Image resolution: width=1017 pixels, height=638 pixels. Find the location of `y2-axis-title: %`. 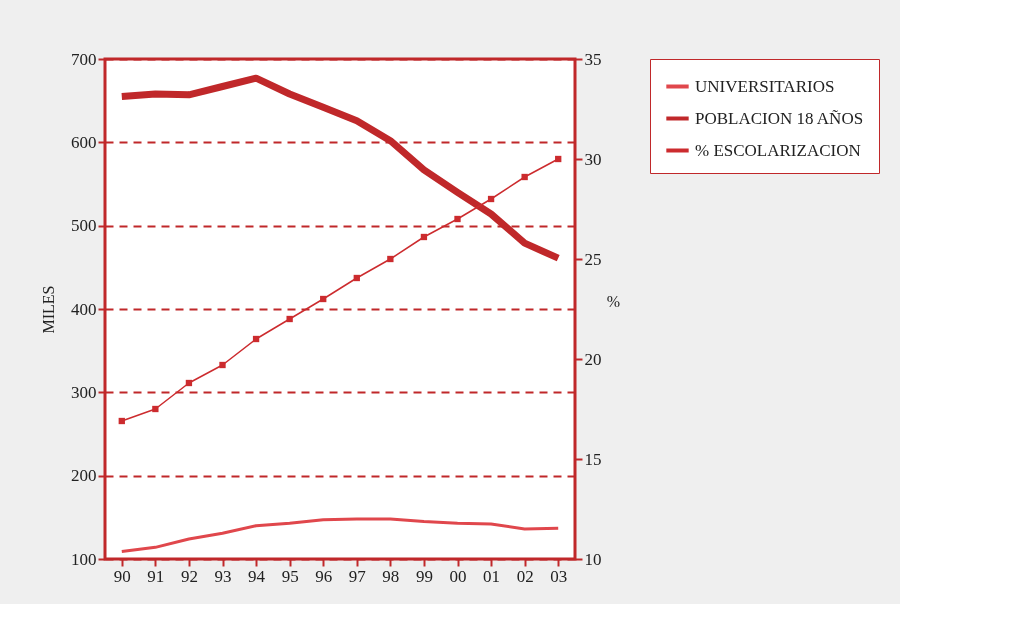

y2-axis-title: % is located at coordinates (613, 301).